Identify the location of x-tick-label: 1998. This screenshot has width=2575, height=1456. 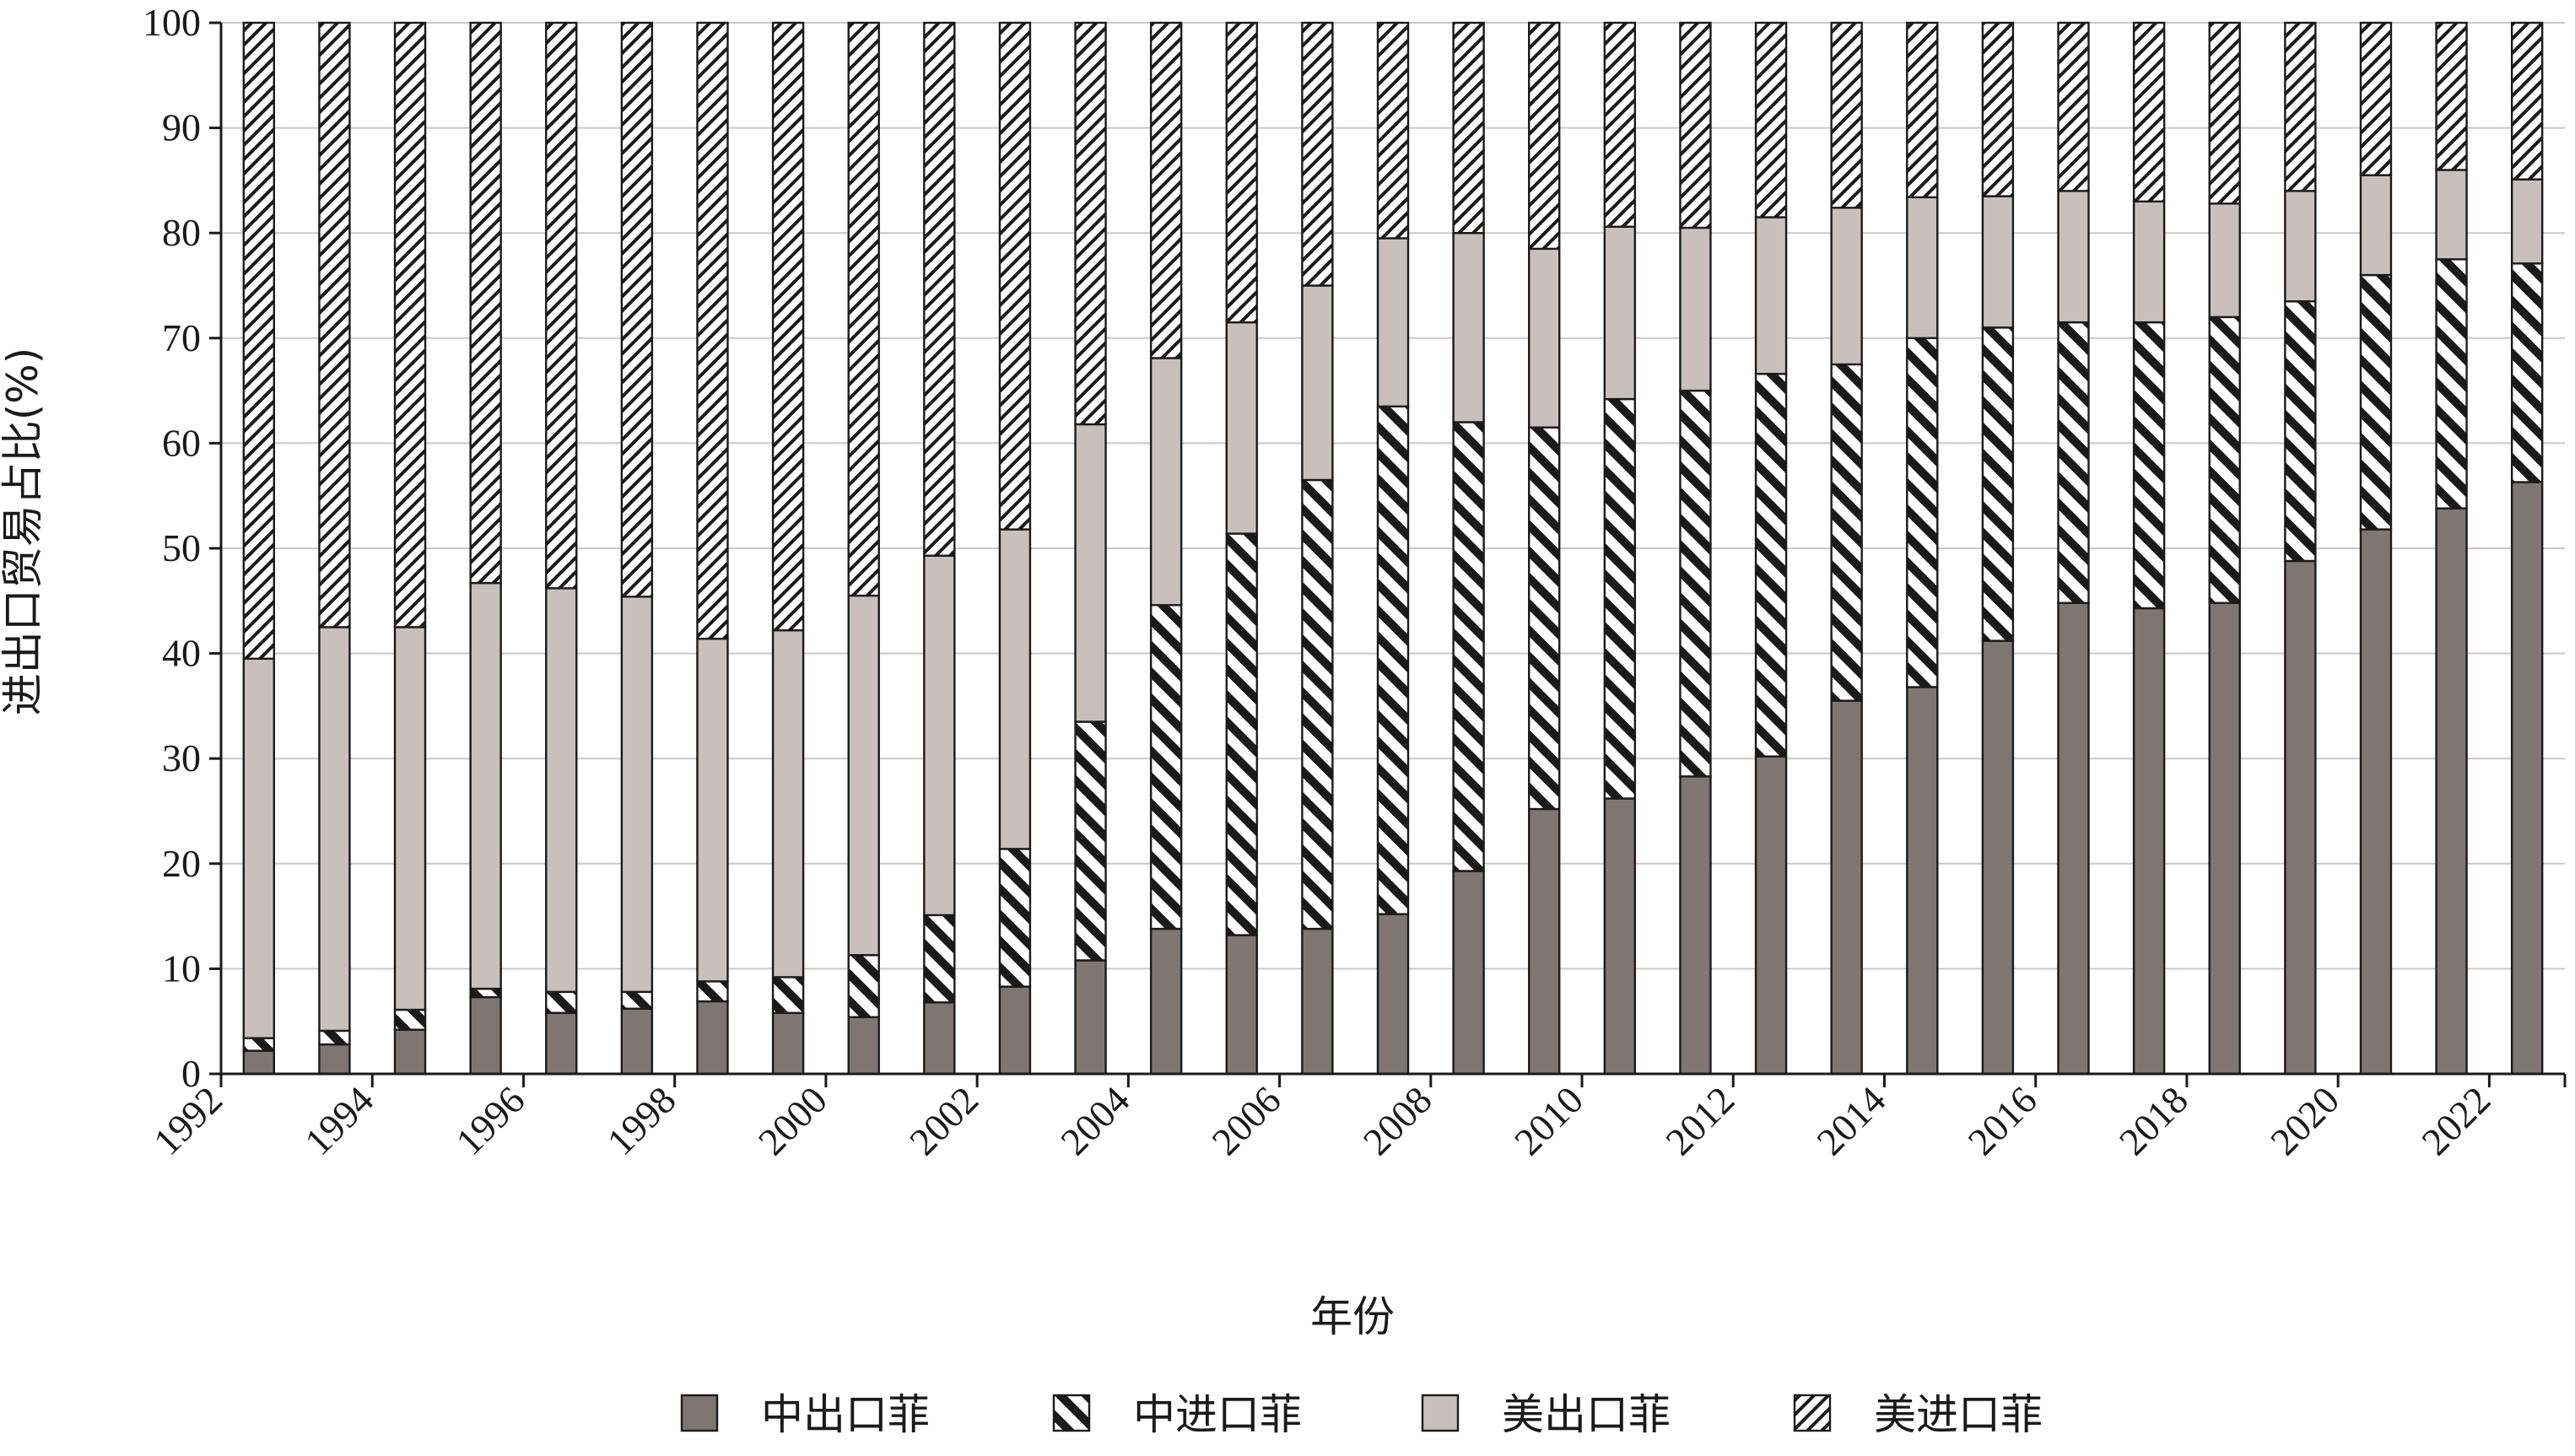
(641, 1120).